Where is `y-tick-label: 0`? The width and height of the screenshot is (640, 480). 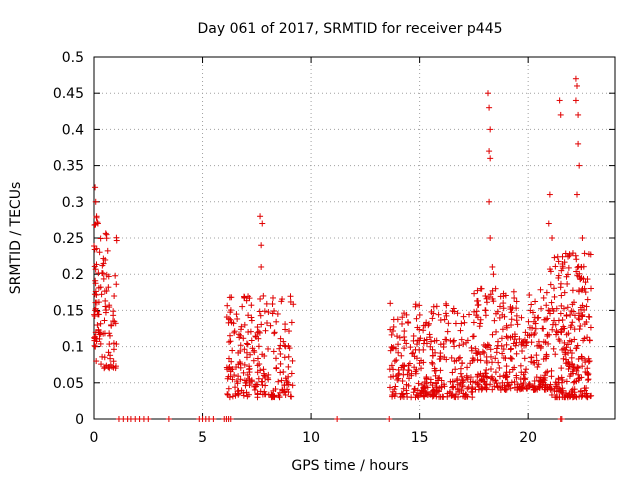
y-tick-label: 0 is located at coordinates (79, 420).